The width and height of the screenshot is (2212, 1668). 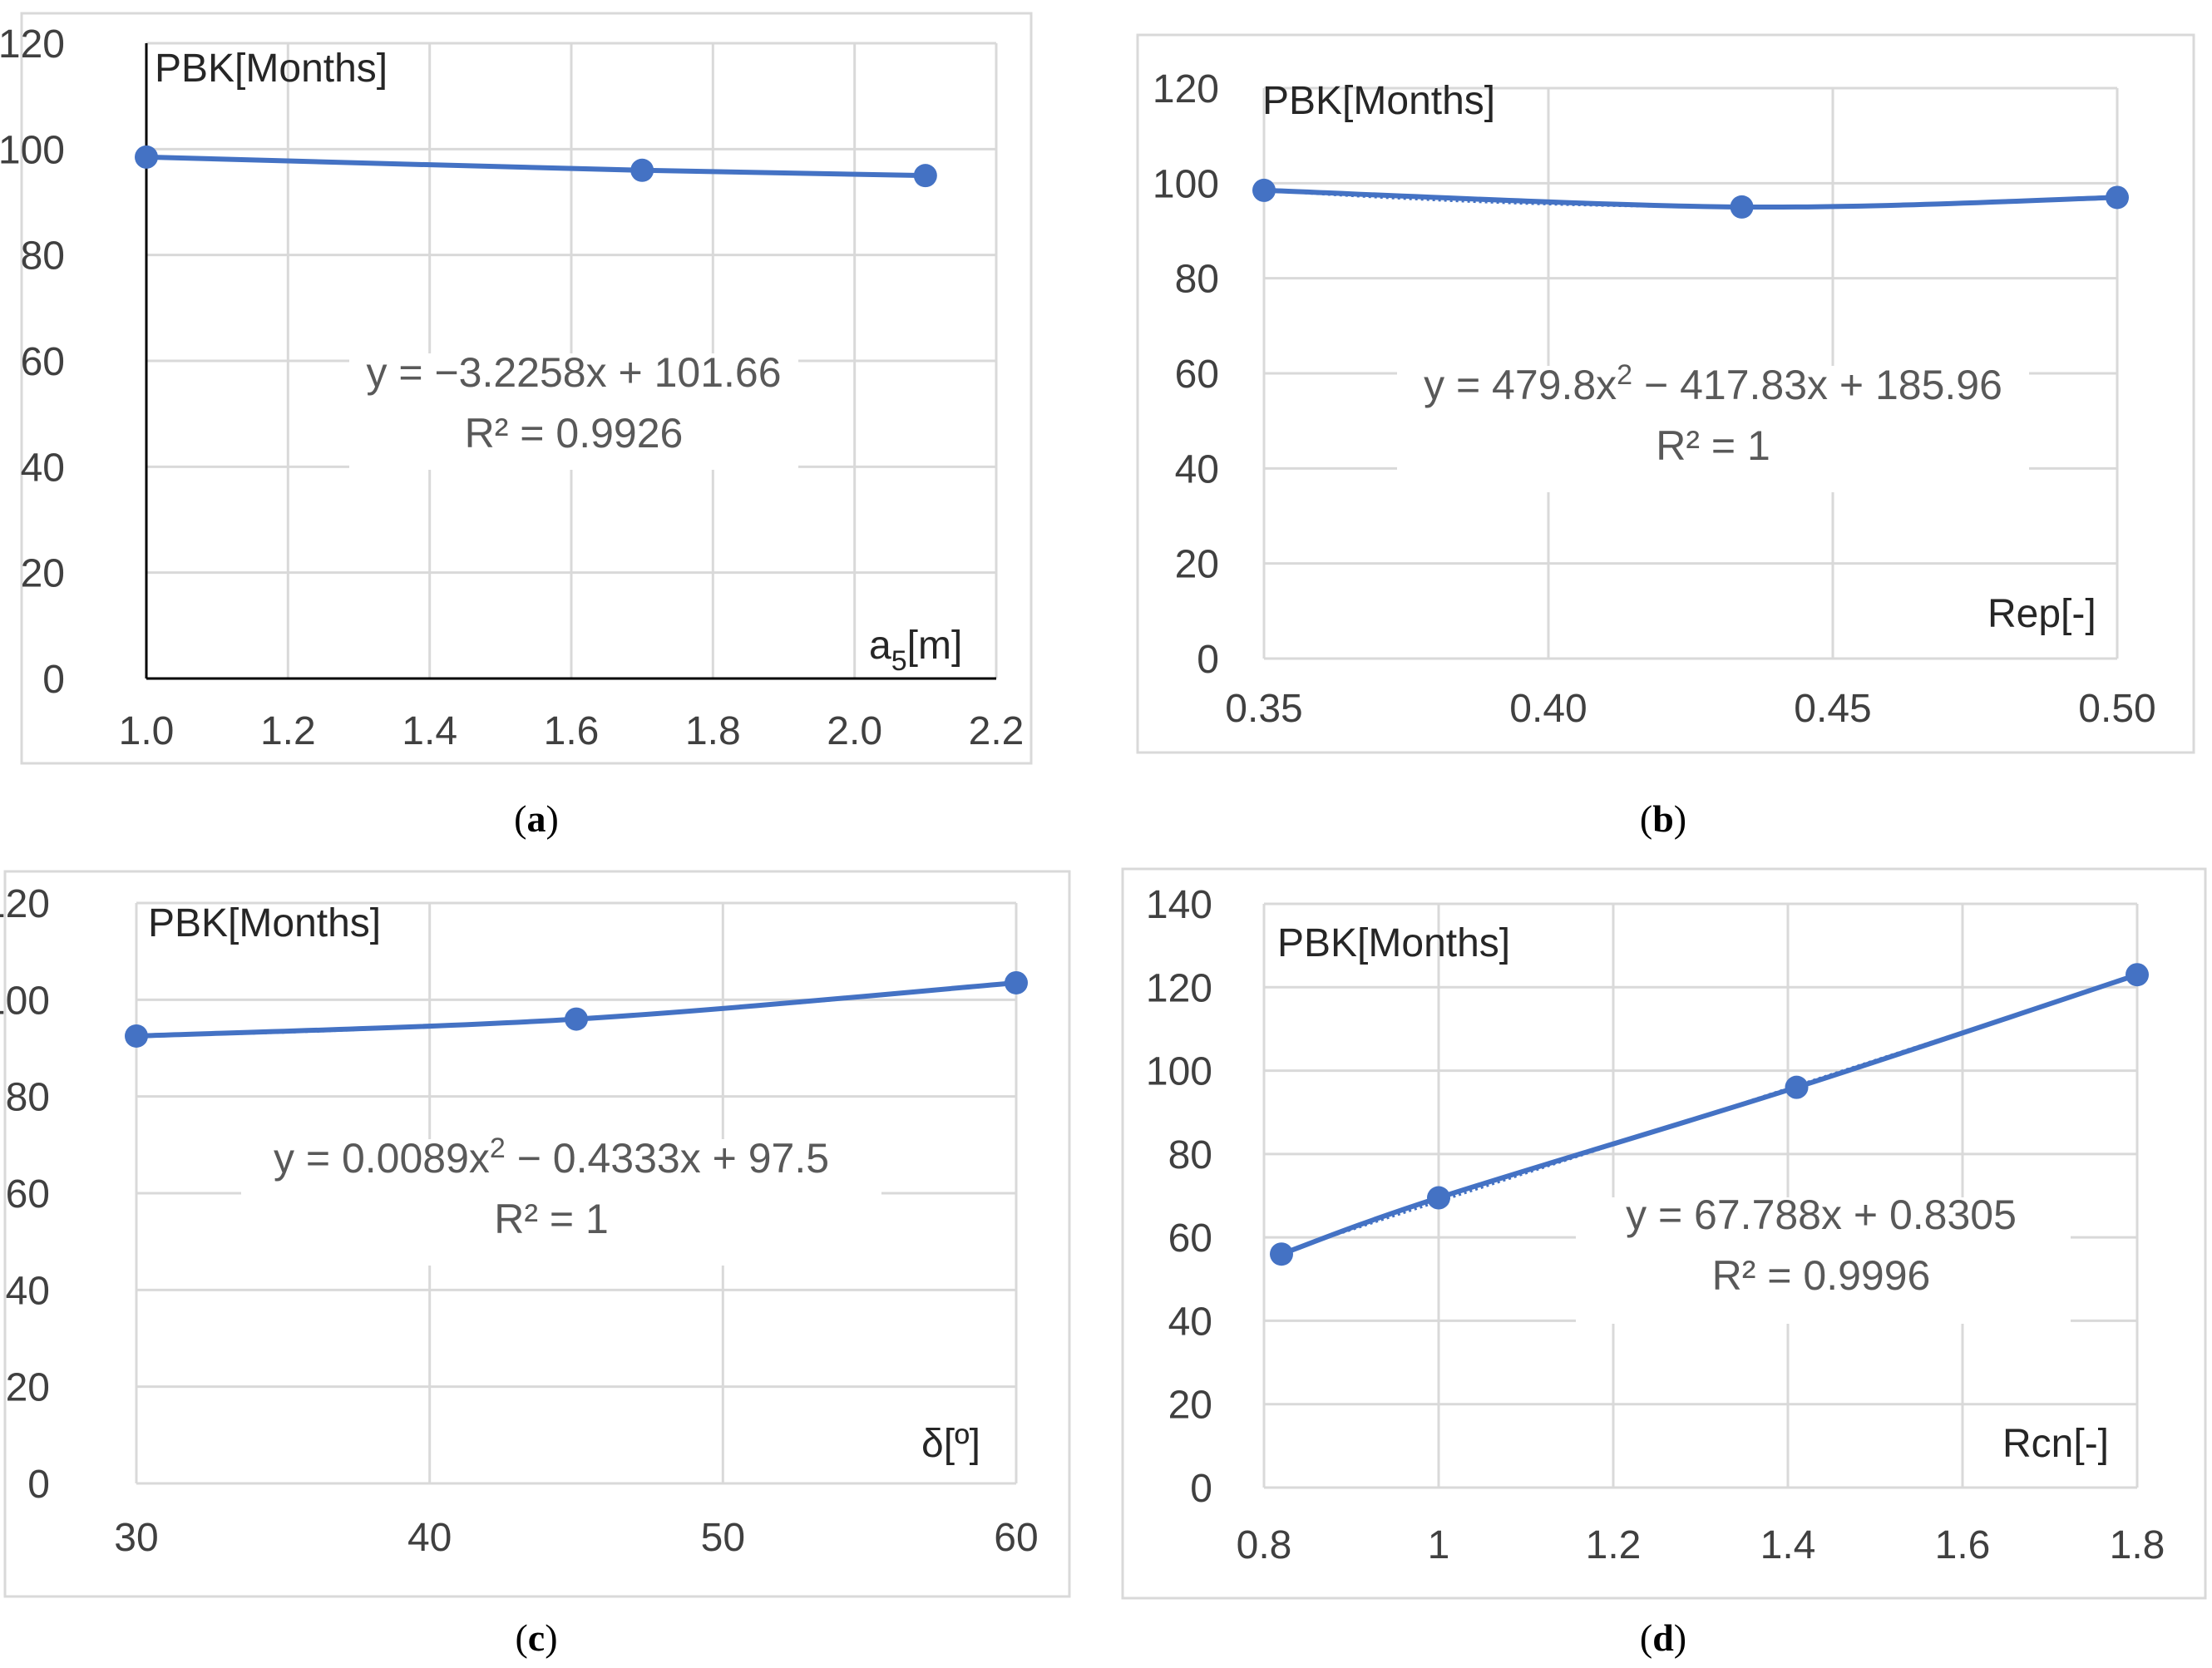 I want to click on x-axis-title: Rep[-], so click(x=2042, y=614).